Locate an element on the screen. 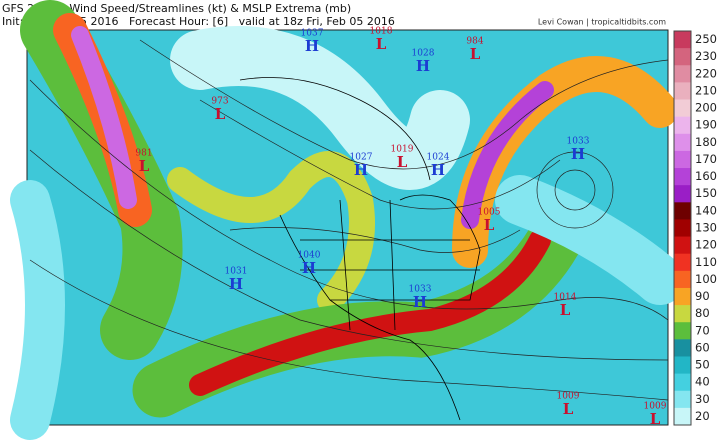  pressure-value: 1040 is located at coordinates (309, 256).